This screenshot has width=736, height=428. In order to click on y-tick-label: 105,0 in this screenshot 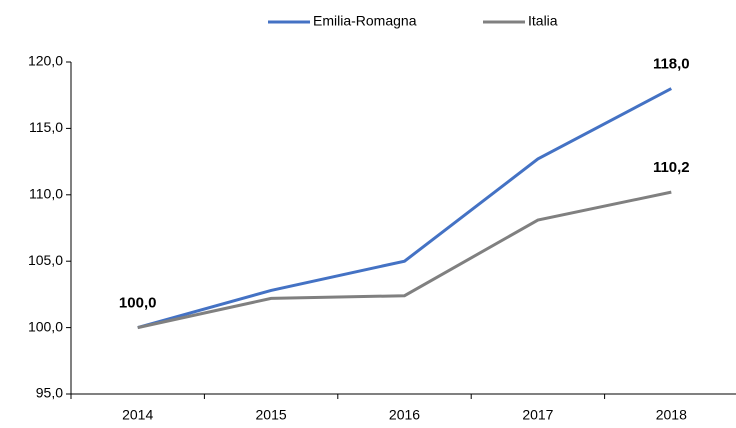, I will do `click(45, 260)`.